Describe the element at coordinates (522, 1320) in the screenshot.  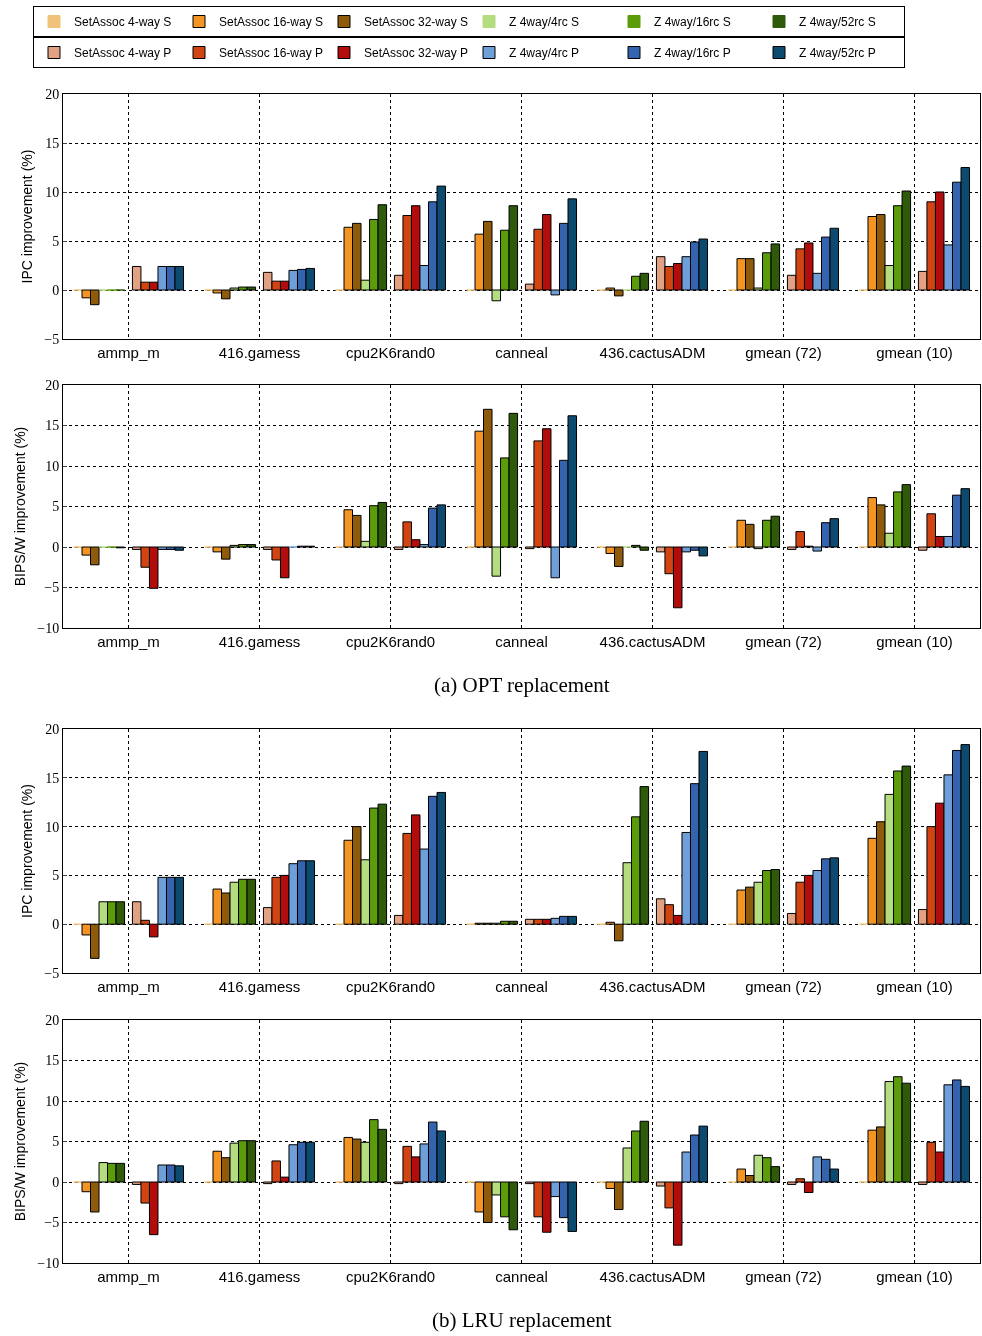
I see `text: (b) LRU replacement` at that location.